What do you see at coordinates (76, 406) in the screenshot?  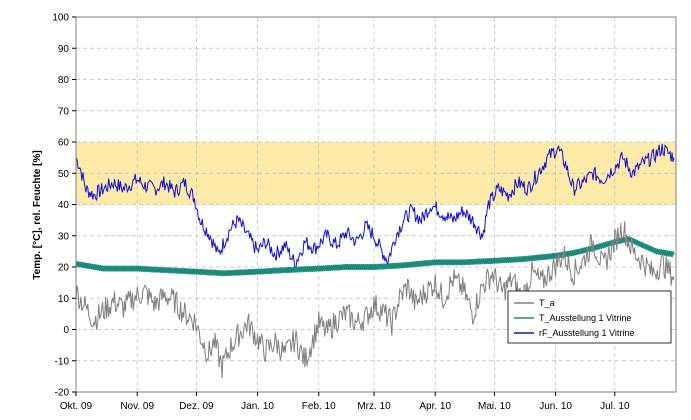 I see `x-tick-label: Okt. 09` at bounding box center [76, 406].